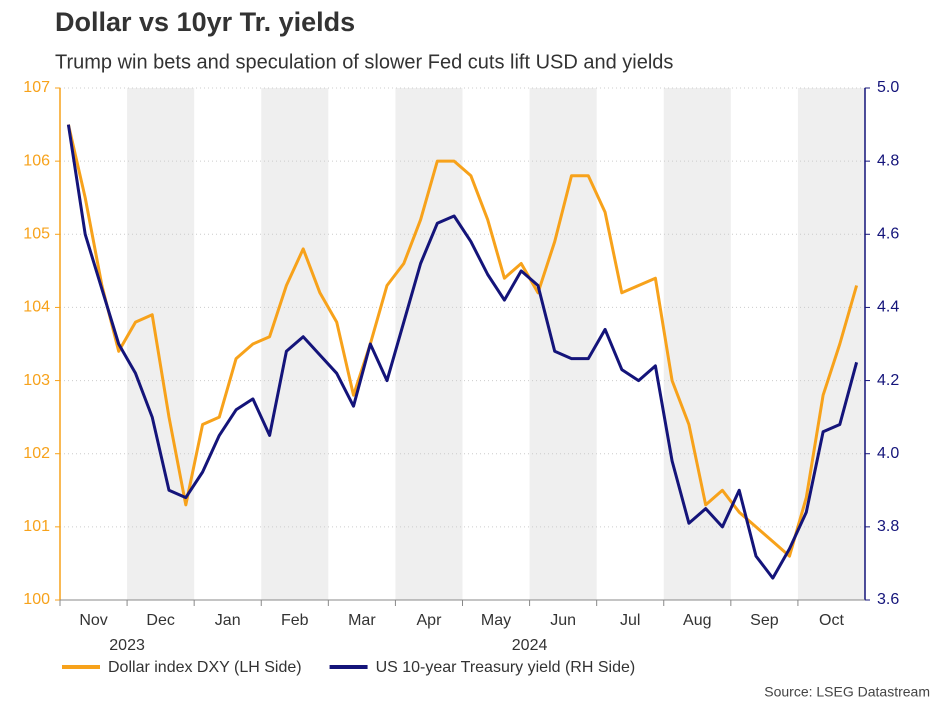 This screenshot has width=941, height=706. What do you see at coordinates (205, 667) in the screenshot?
I see `legend-label: Dollar index DXY (LH Side)` at bounding box center [205, 667].